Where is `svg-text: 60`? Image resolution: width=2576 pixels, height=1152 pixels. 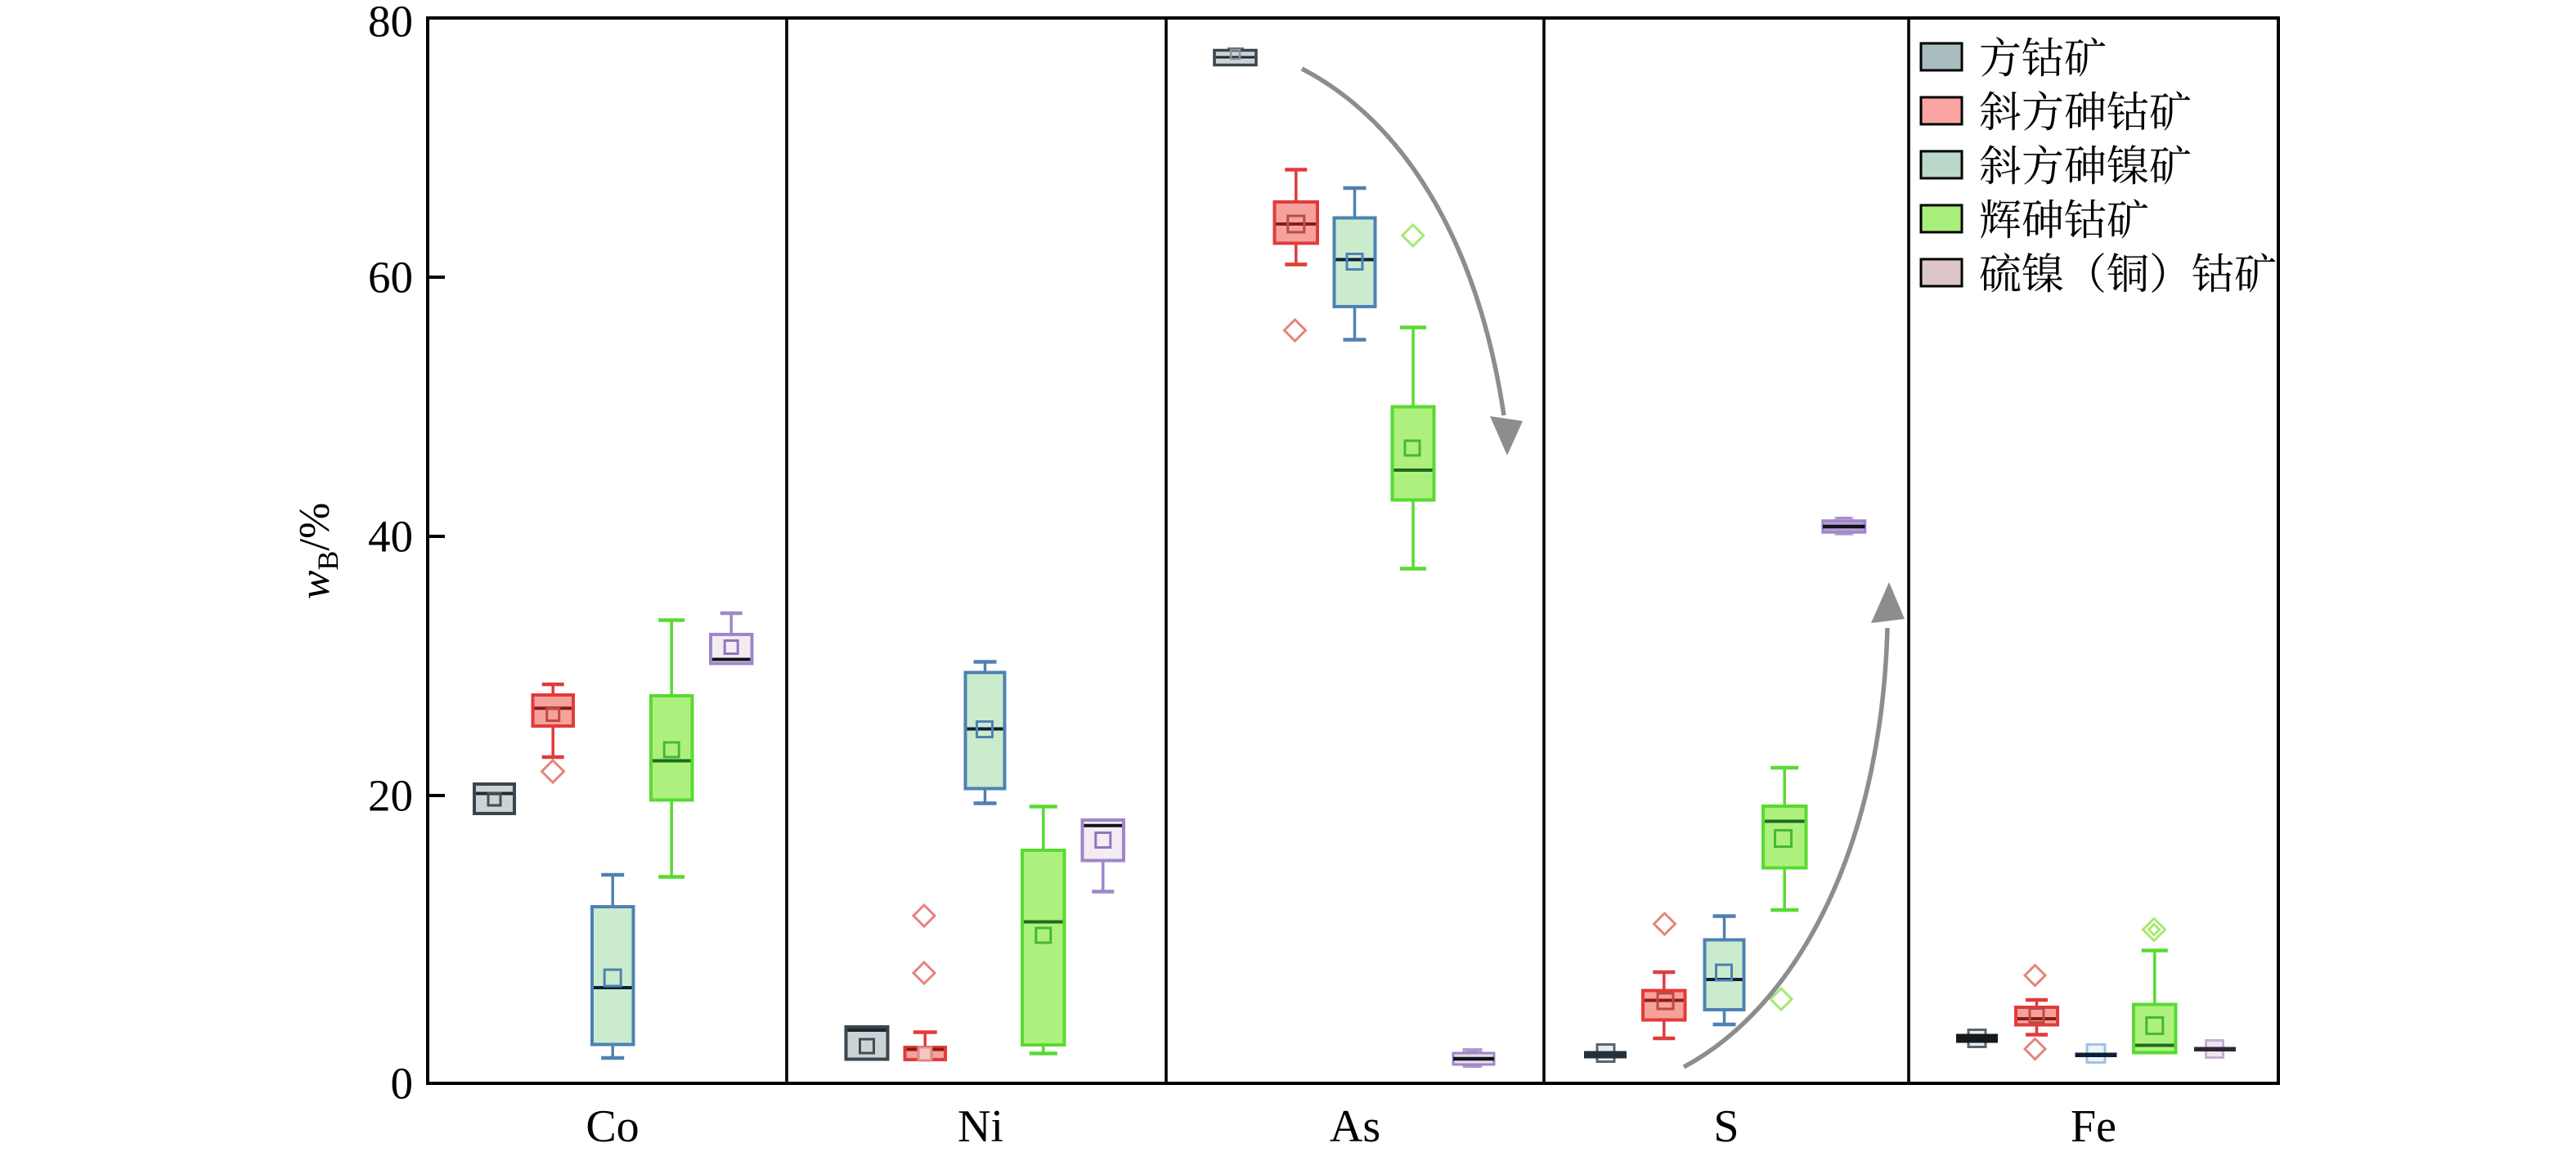
svg-text: 60 is located at coordinates (391, 278).